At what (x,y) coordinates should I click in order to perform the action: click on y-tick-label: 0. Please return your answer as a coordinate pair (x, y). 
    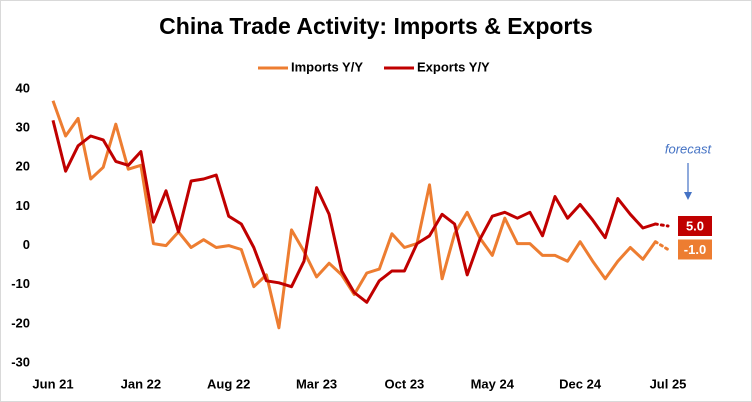
    Looking at the image, I should click on (26, 244).